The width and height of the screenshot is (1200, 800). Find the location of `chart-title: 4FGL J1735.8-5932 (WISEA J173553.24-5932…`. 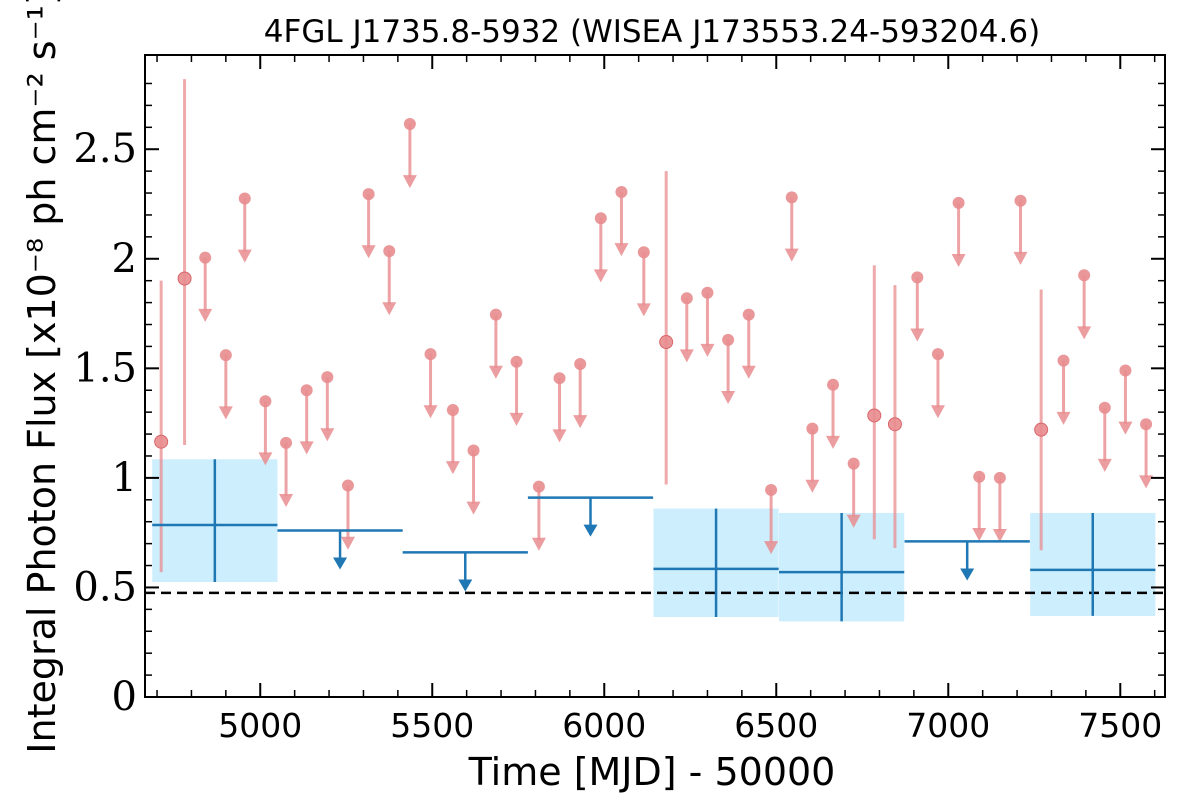

chart-title: 4FGL J1735.8-5932 (WISEA J173553.24-5932… is located at coordinates (652, 32).